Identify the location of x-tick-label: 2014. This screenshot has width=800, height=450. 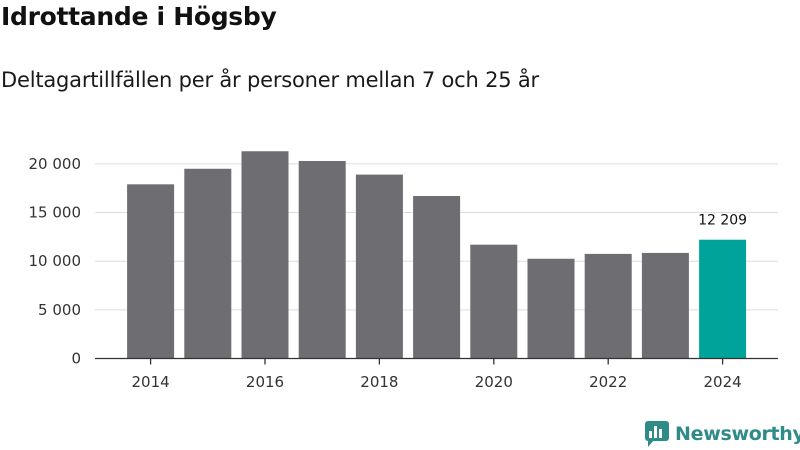
(151, 382).